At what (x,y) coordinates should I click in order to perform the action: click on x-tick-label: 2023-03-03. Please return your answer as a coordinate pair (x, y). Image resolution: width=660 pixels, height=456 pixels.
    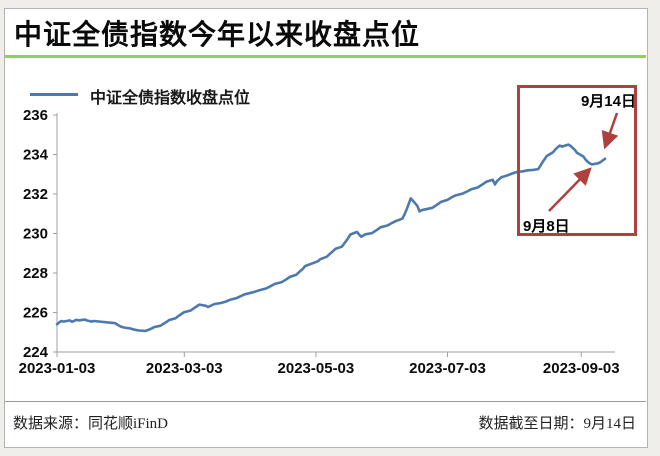
    Looking at the image, I should click on (184, 368).